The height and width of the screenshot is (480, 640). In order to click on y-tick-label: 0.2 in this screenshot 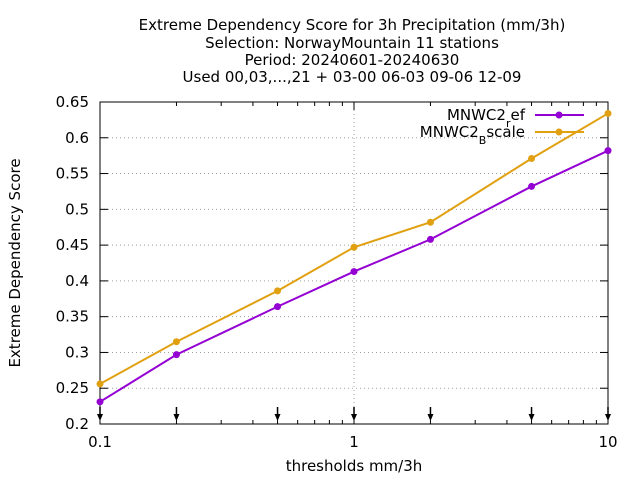, I will do `click(77, 424)`.